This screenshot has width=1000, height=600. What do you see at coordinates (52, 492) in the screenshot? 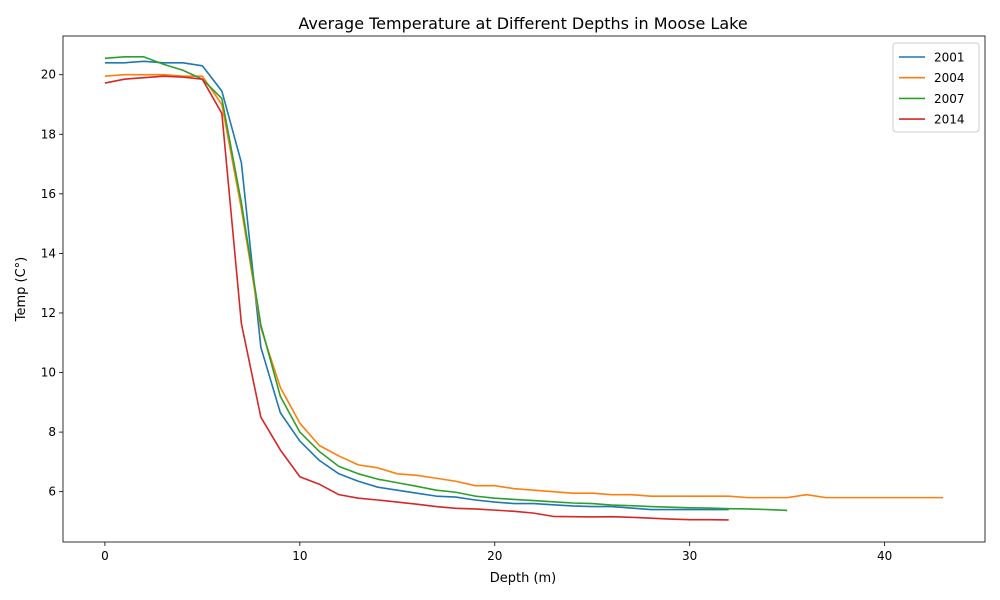
I see `y-tick-label: 6` at bounding box center [52, 492].